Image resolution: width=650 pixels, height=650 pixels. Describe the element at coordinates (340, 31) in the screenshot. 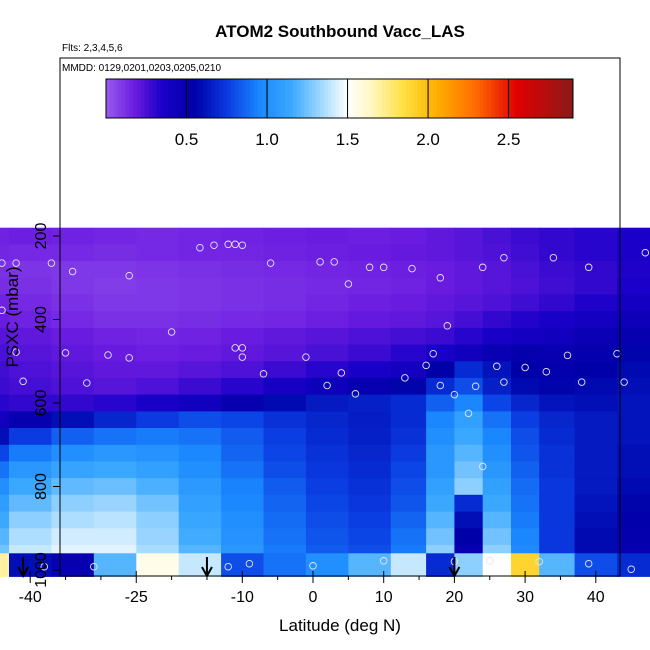

I see `chart-title: ATOM2 Southbound Vacc_LAS` at that location.